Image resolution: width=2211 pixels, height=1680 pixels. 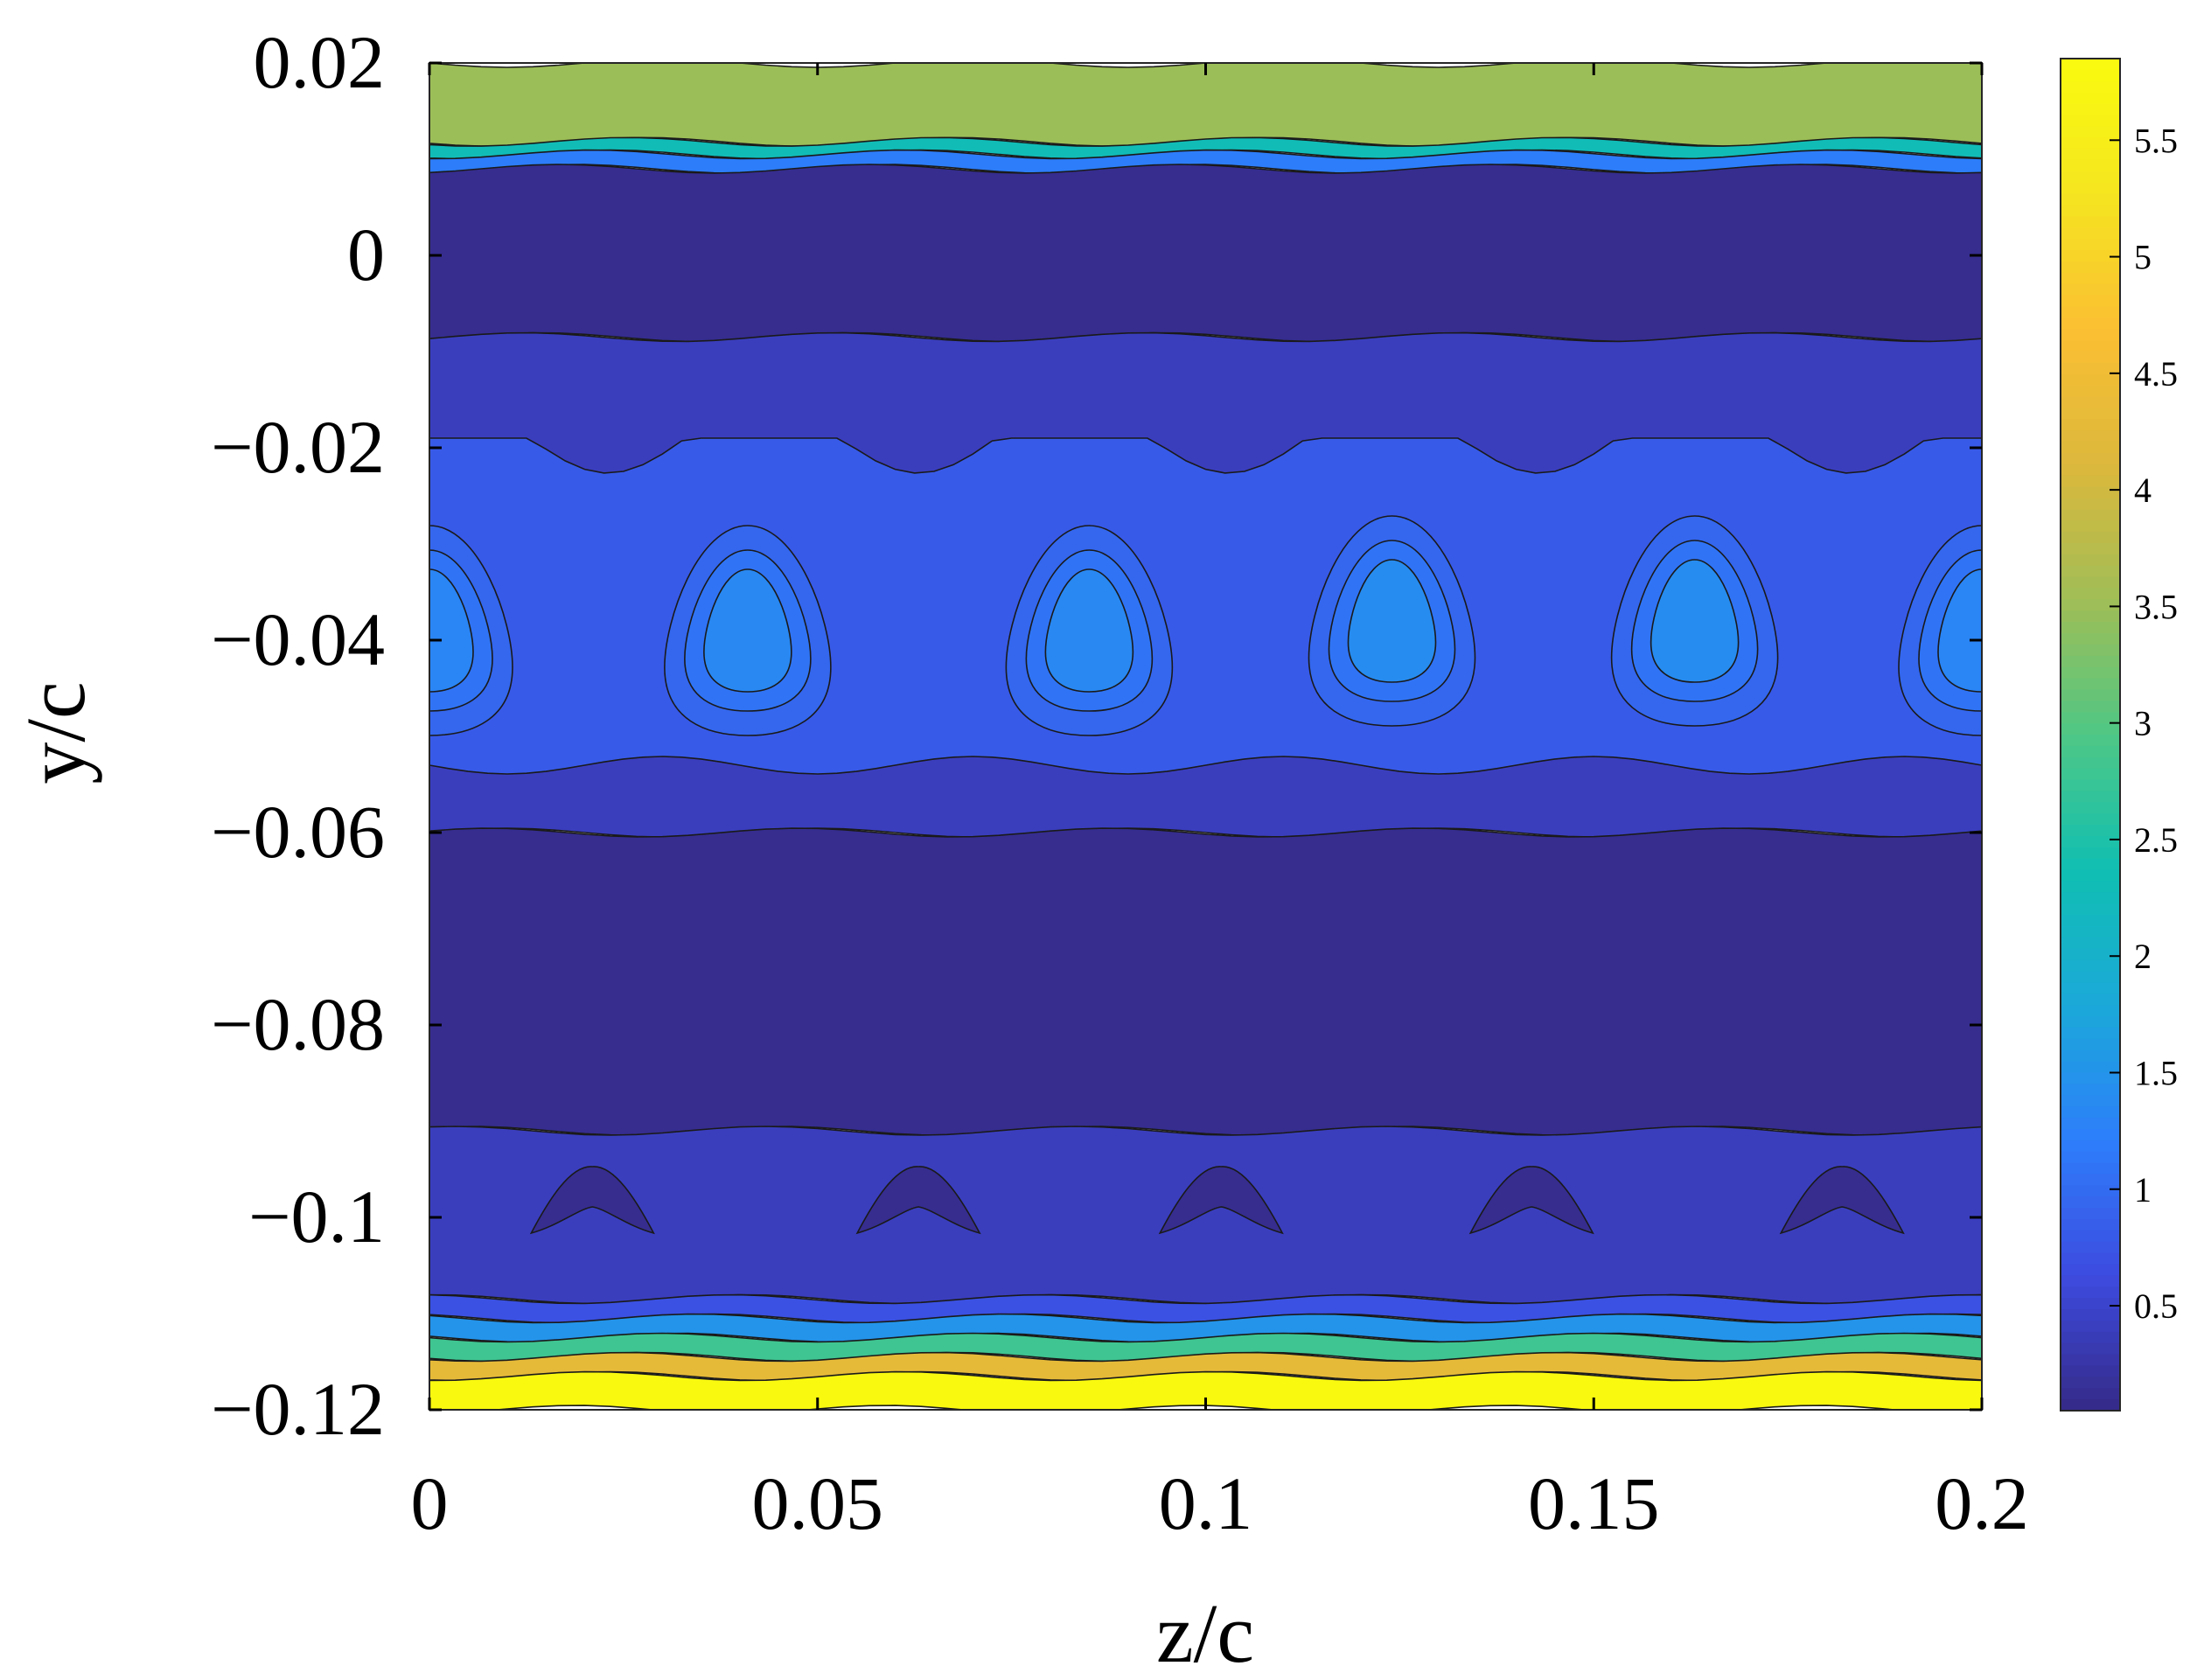 What do you see at coordinates (298, 1409) in the screenshot?
I see `y-tick-label: −0.12` at bounding box center [298, 1409].